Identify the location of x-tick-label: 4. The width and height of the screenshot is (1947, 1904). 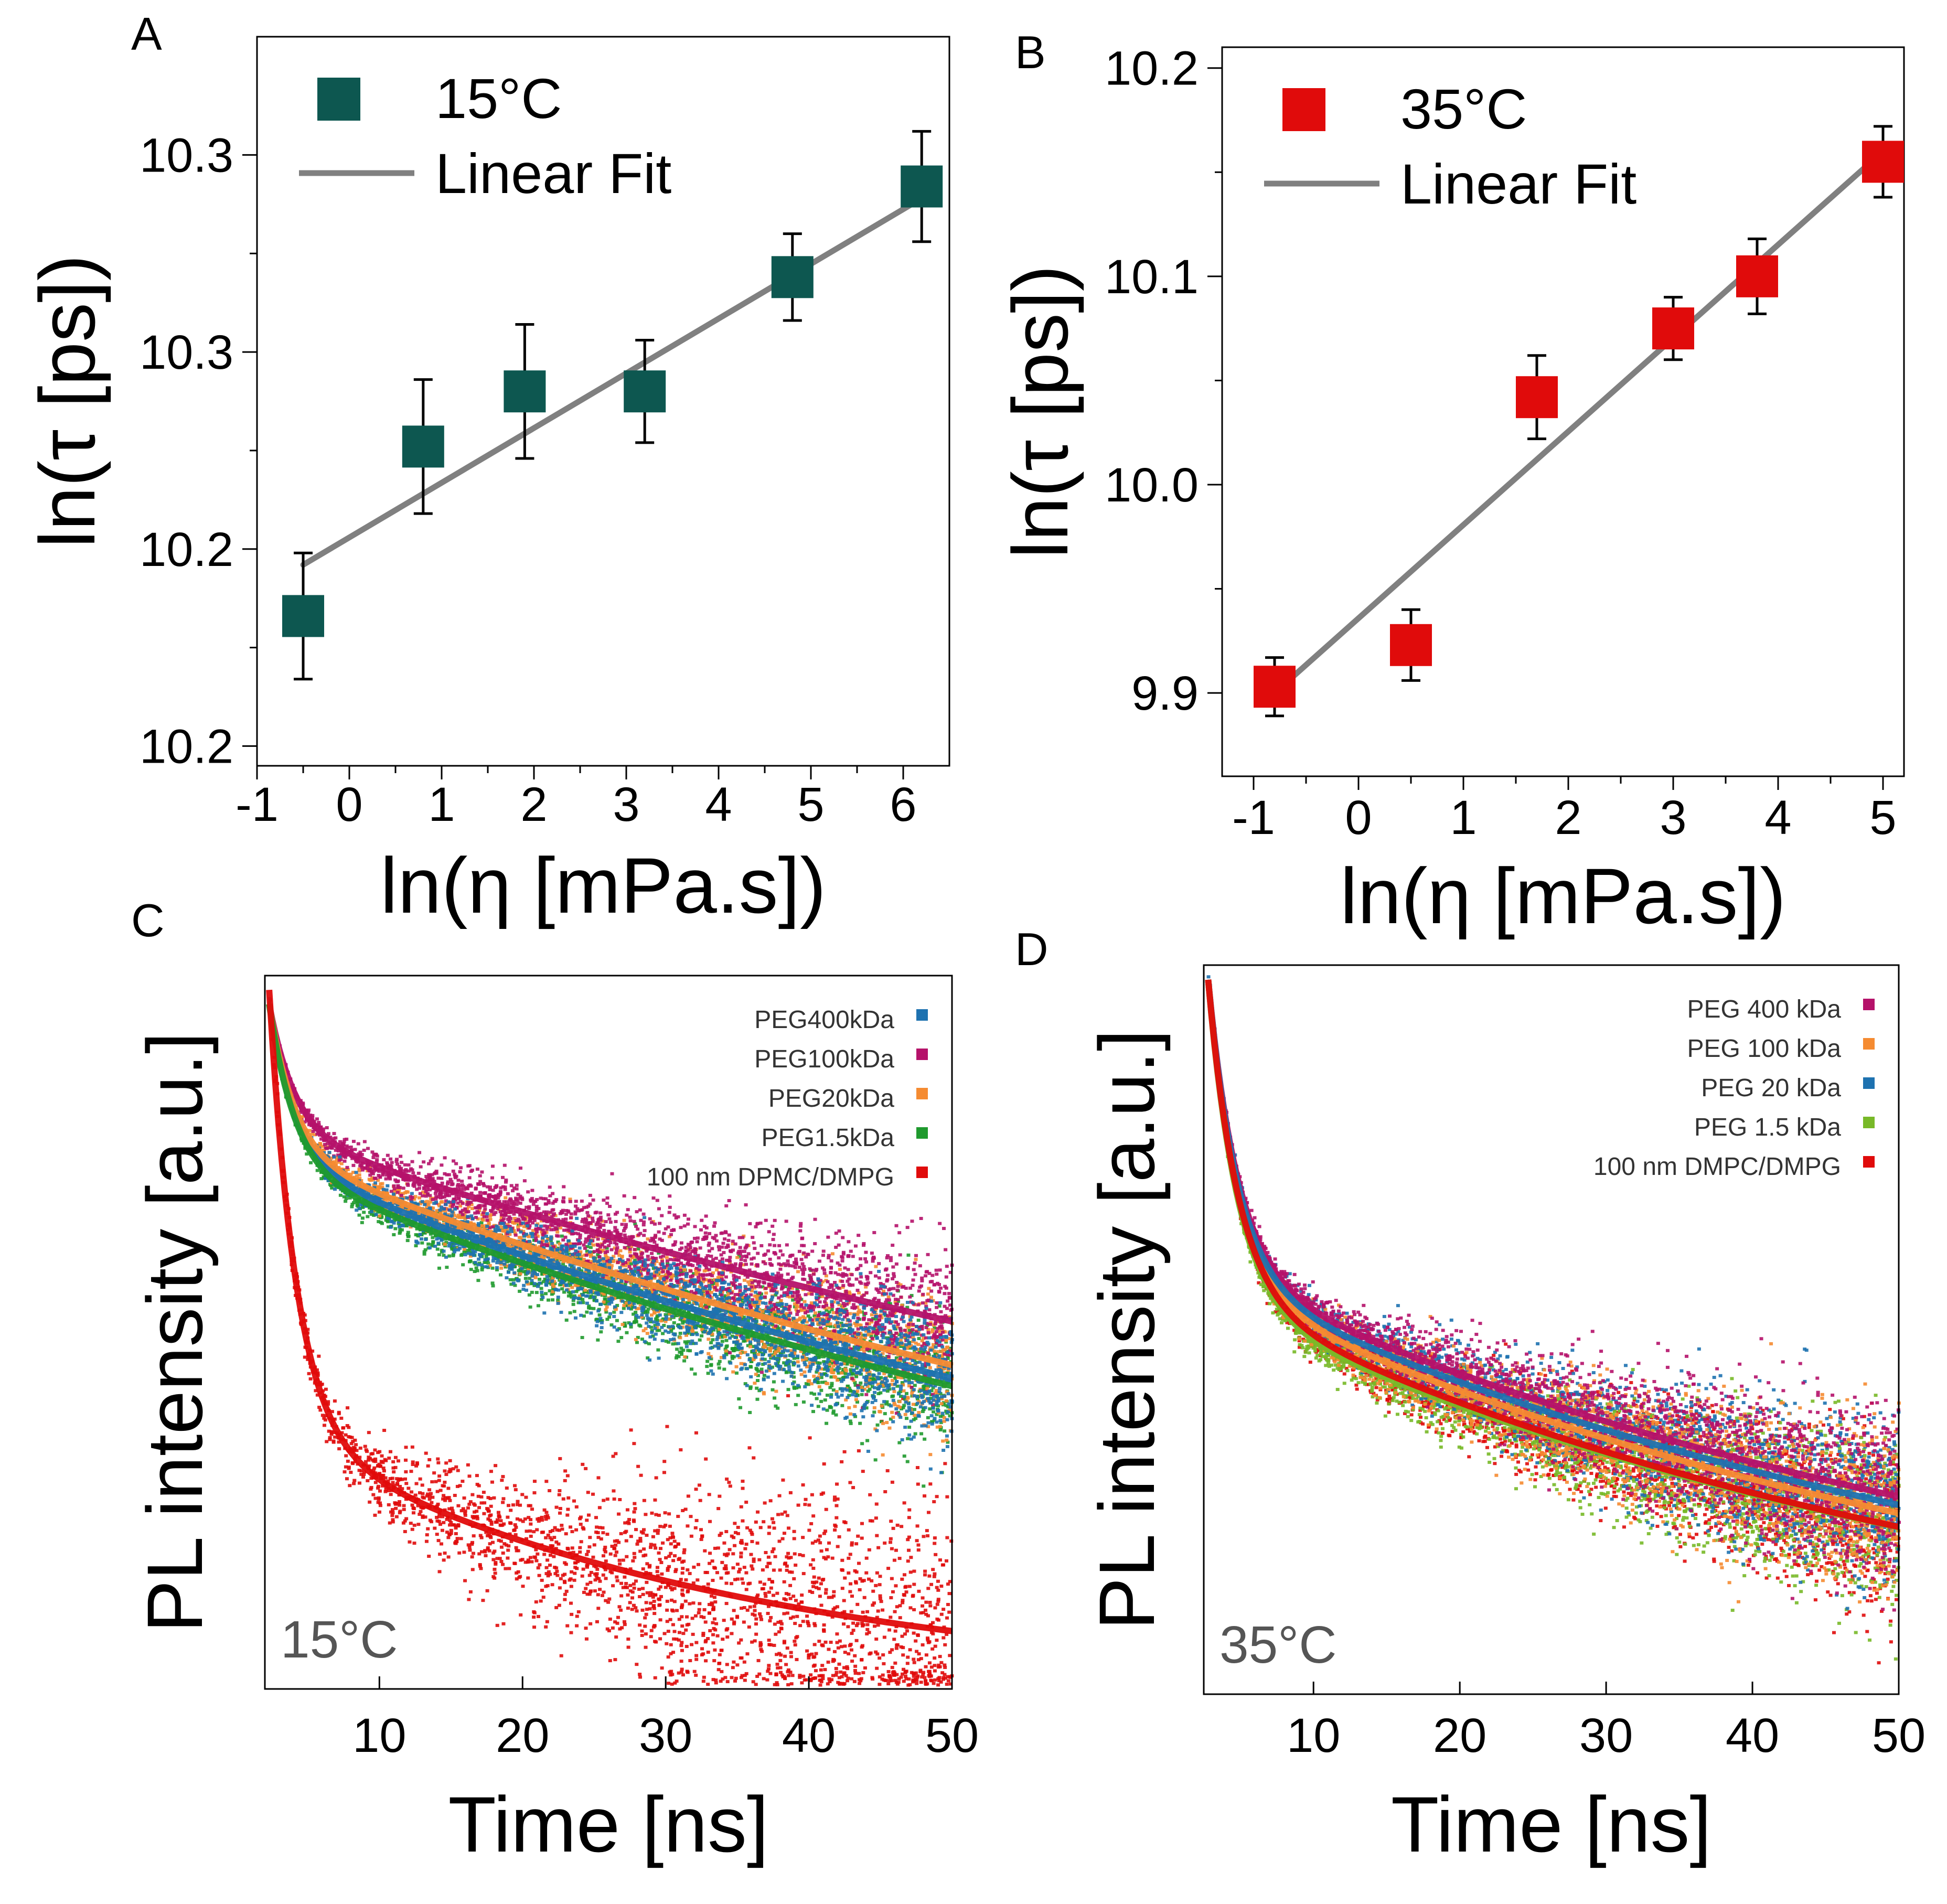
(718, 804).